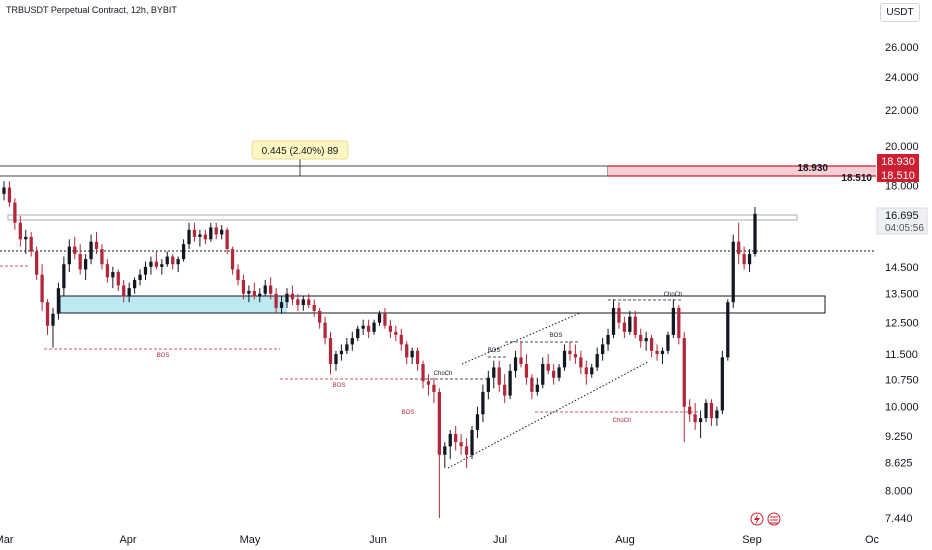 The width and height of the screenshot is (932, 550). Describe the element at coordinates (902, 186) in the screenshot. I see `y-tick-label: 18.000` at that location.